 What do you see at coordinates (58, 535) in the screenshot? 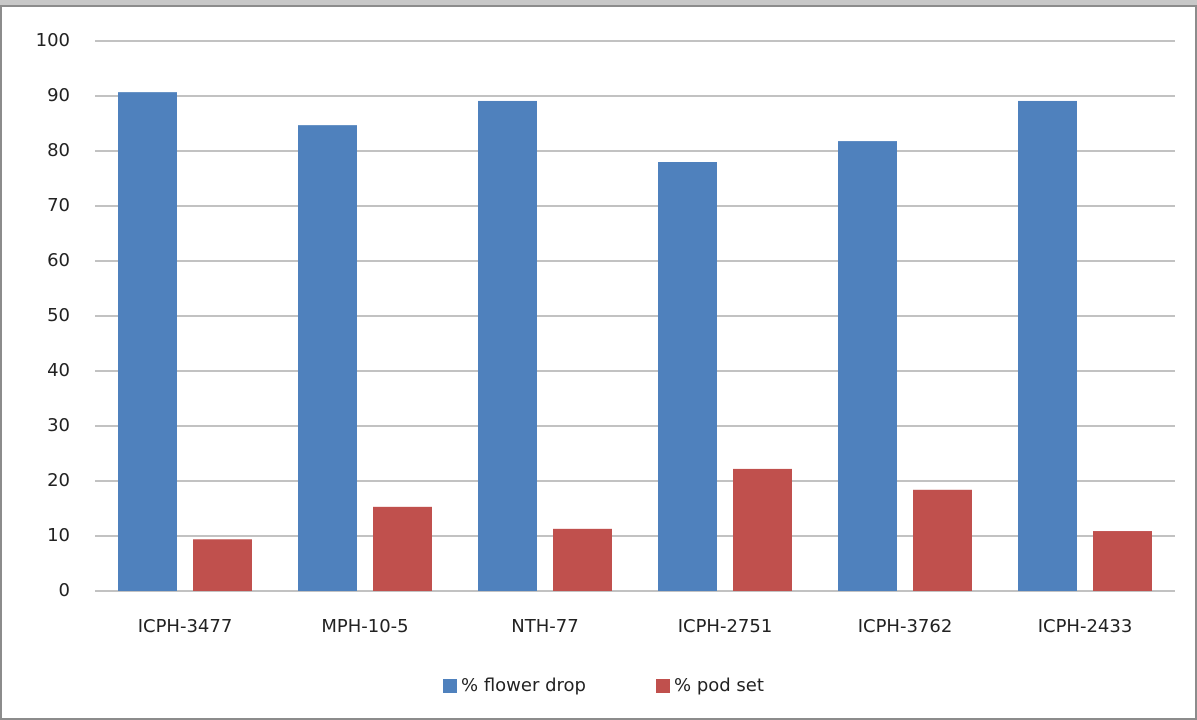
I see `y-tick-label: 10` at bounding box center [58, 535].